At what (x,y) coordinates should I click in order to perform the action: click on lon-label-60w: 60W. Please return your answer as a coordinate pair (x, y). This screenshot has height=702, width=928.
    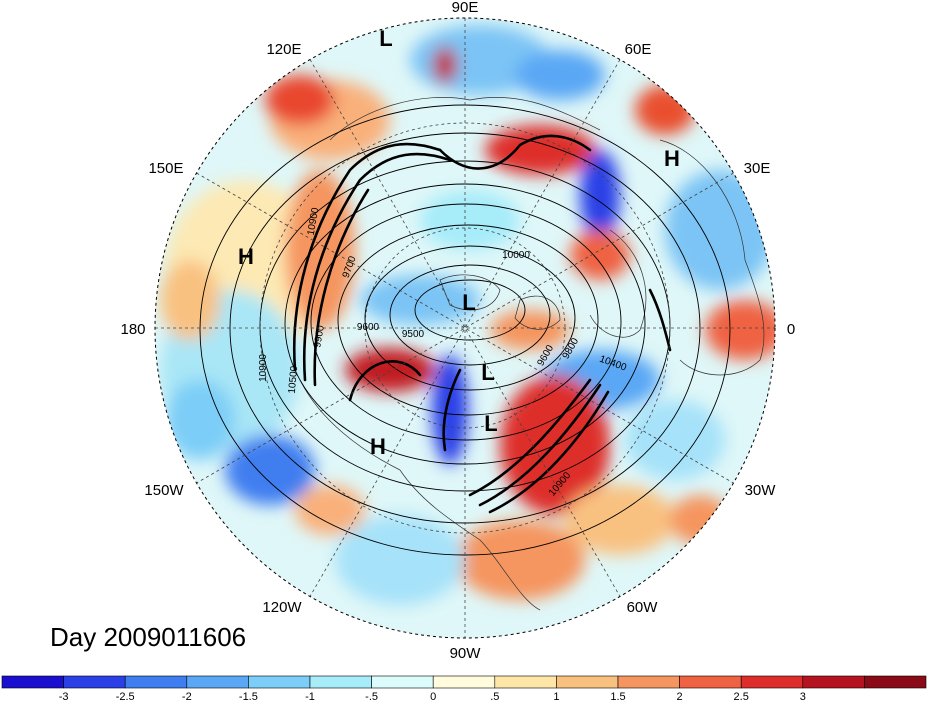
    Looking at the image, I should click on (643, 607).